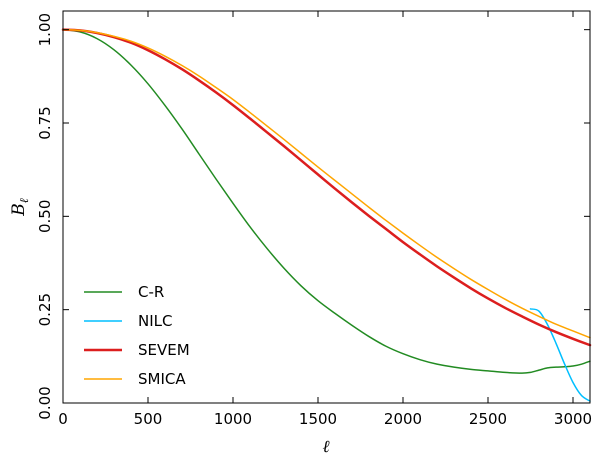 The height and width of the screenshot is (462, 600). I want to click on x-tick-label: 1000, so click(233, 419).